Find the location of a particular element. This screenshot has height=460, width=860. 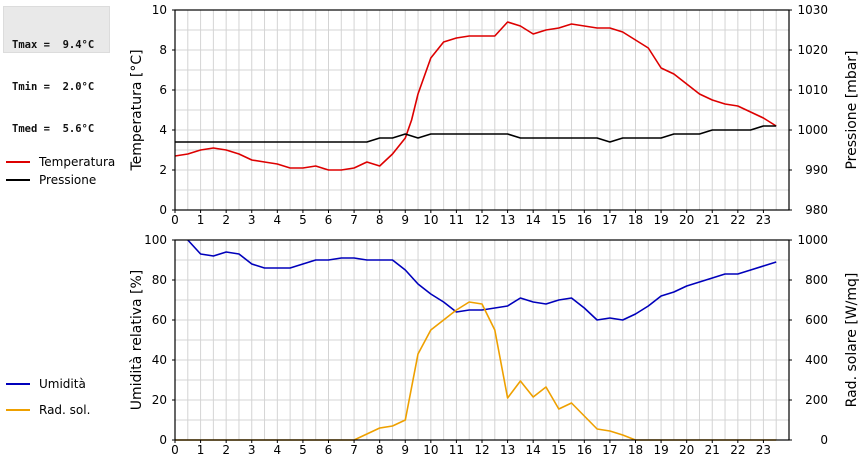

bottom-y-right-tick-label: 800 is located at coordinates (816, 280).